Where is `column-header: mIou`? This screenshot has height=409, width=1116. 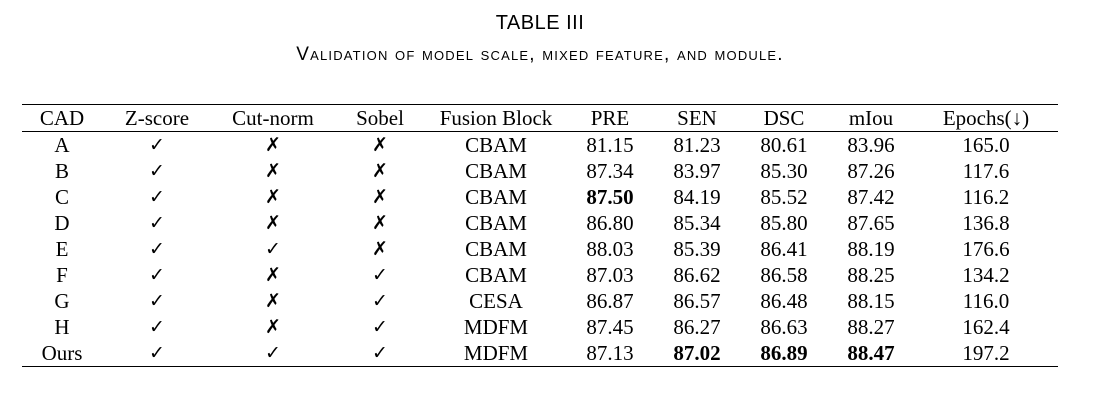
column-header: mIou is located at coordinates (871, 118).